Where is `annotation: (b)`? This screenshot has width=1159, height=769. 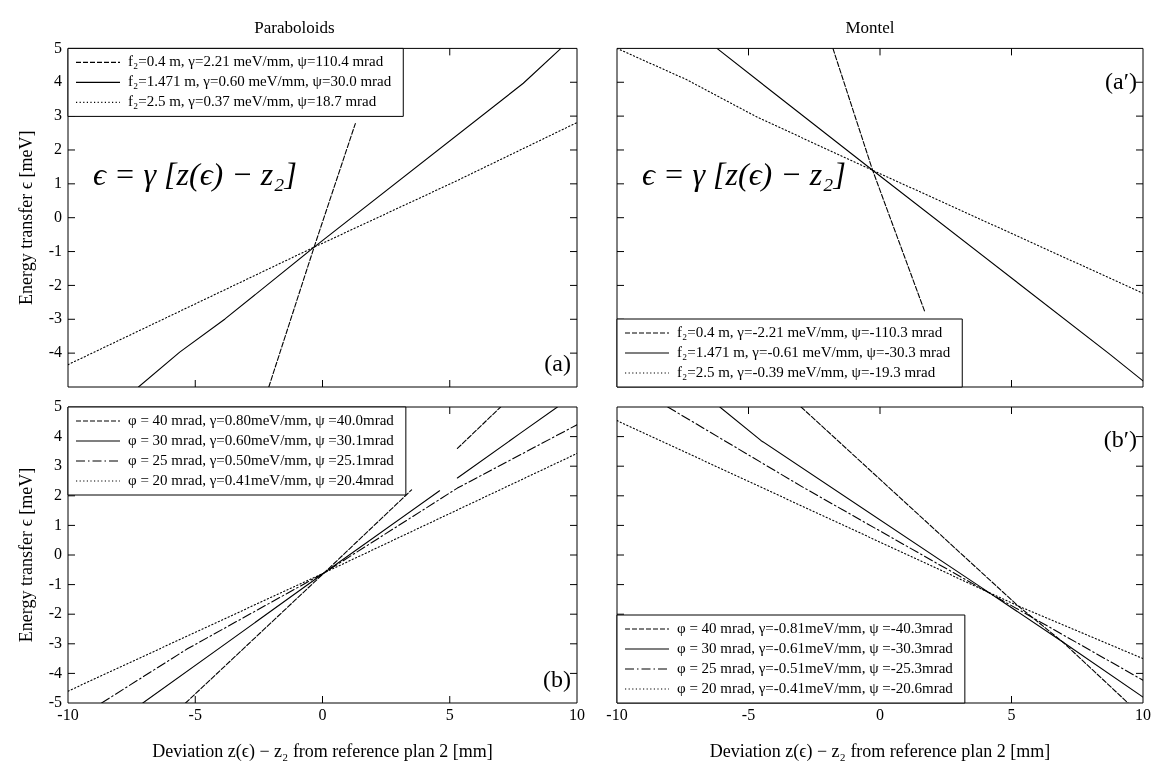
annotation: (b) is located at coordinates (557, 679).